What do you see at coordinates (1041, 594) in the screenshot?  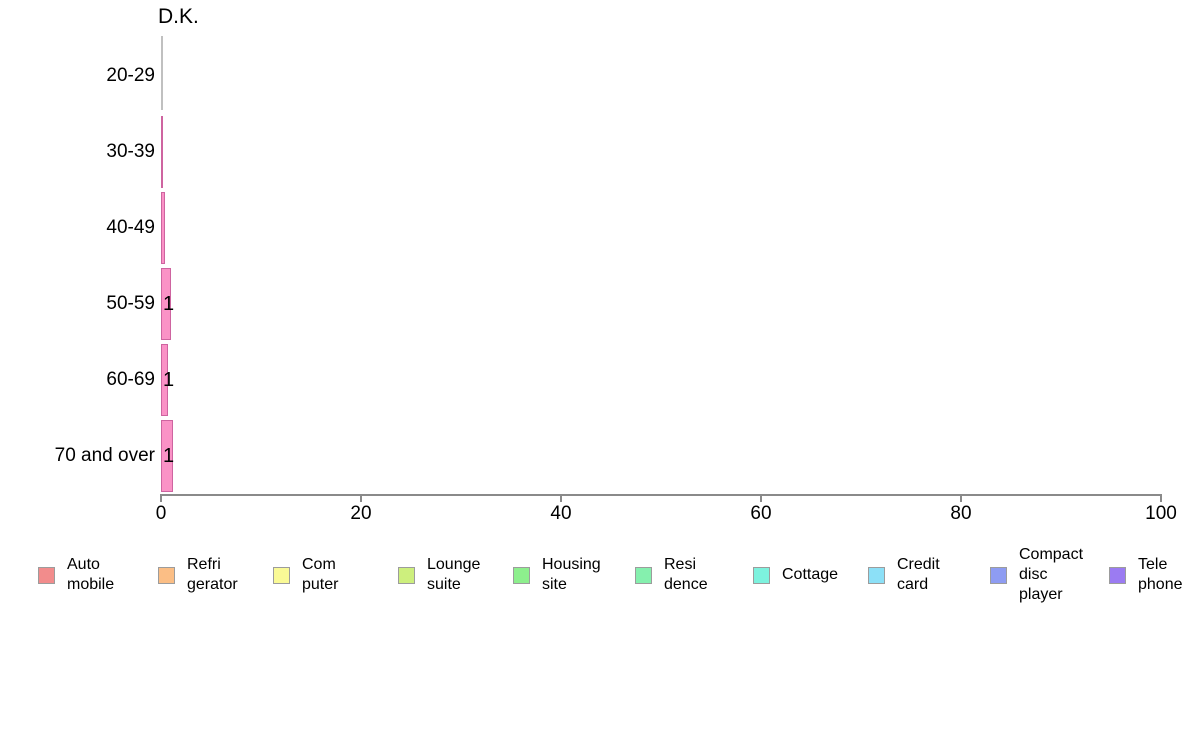 I see `legend-label-line: player` at bounding box center [1041, 594].